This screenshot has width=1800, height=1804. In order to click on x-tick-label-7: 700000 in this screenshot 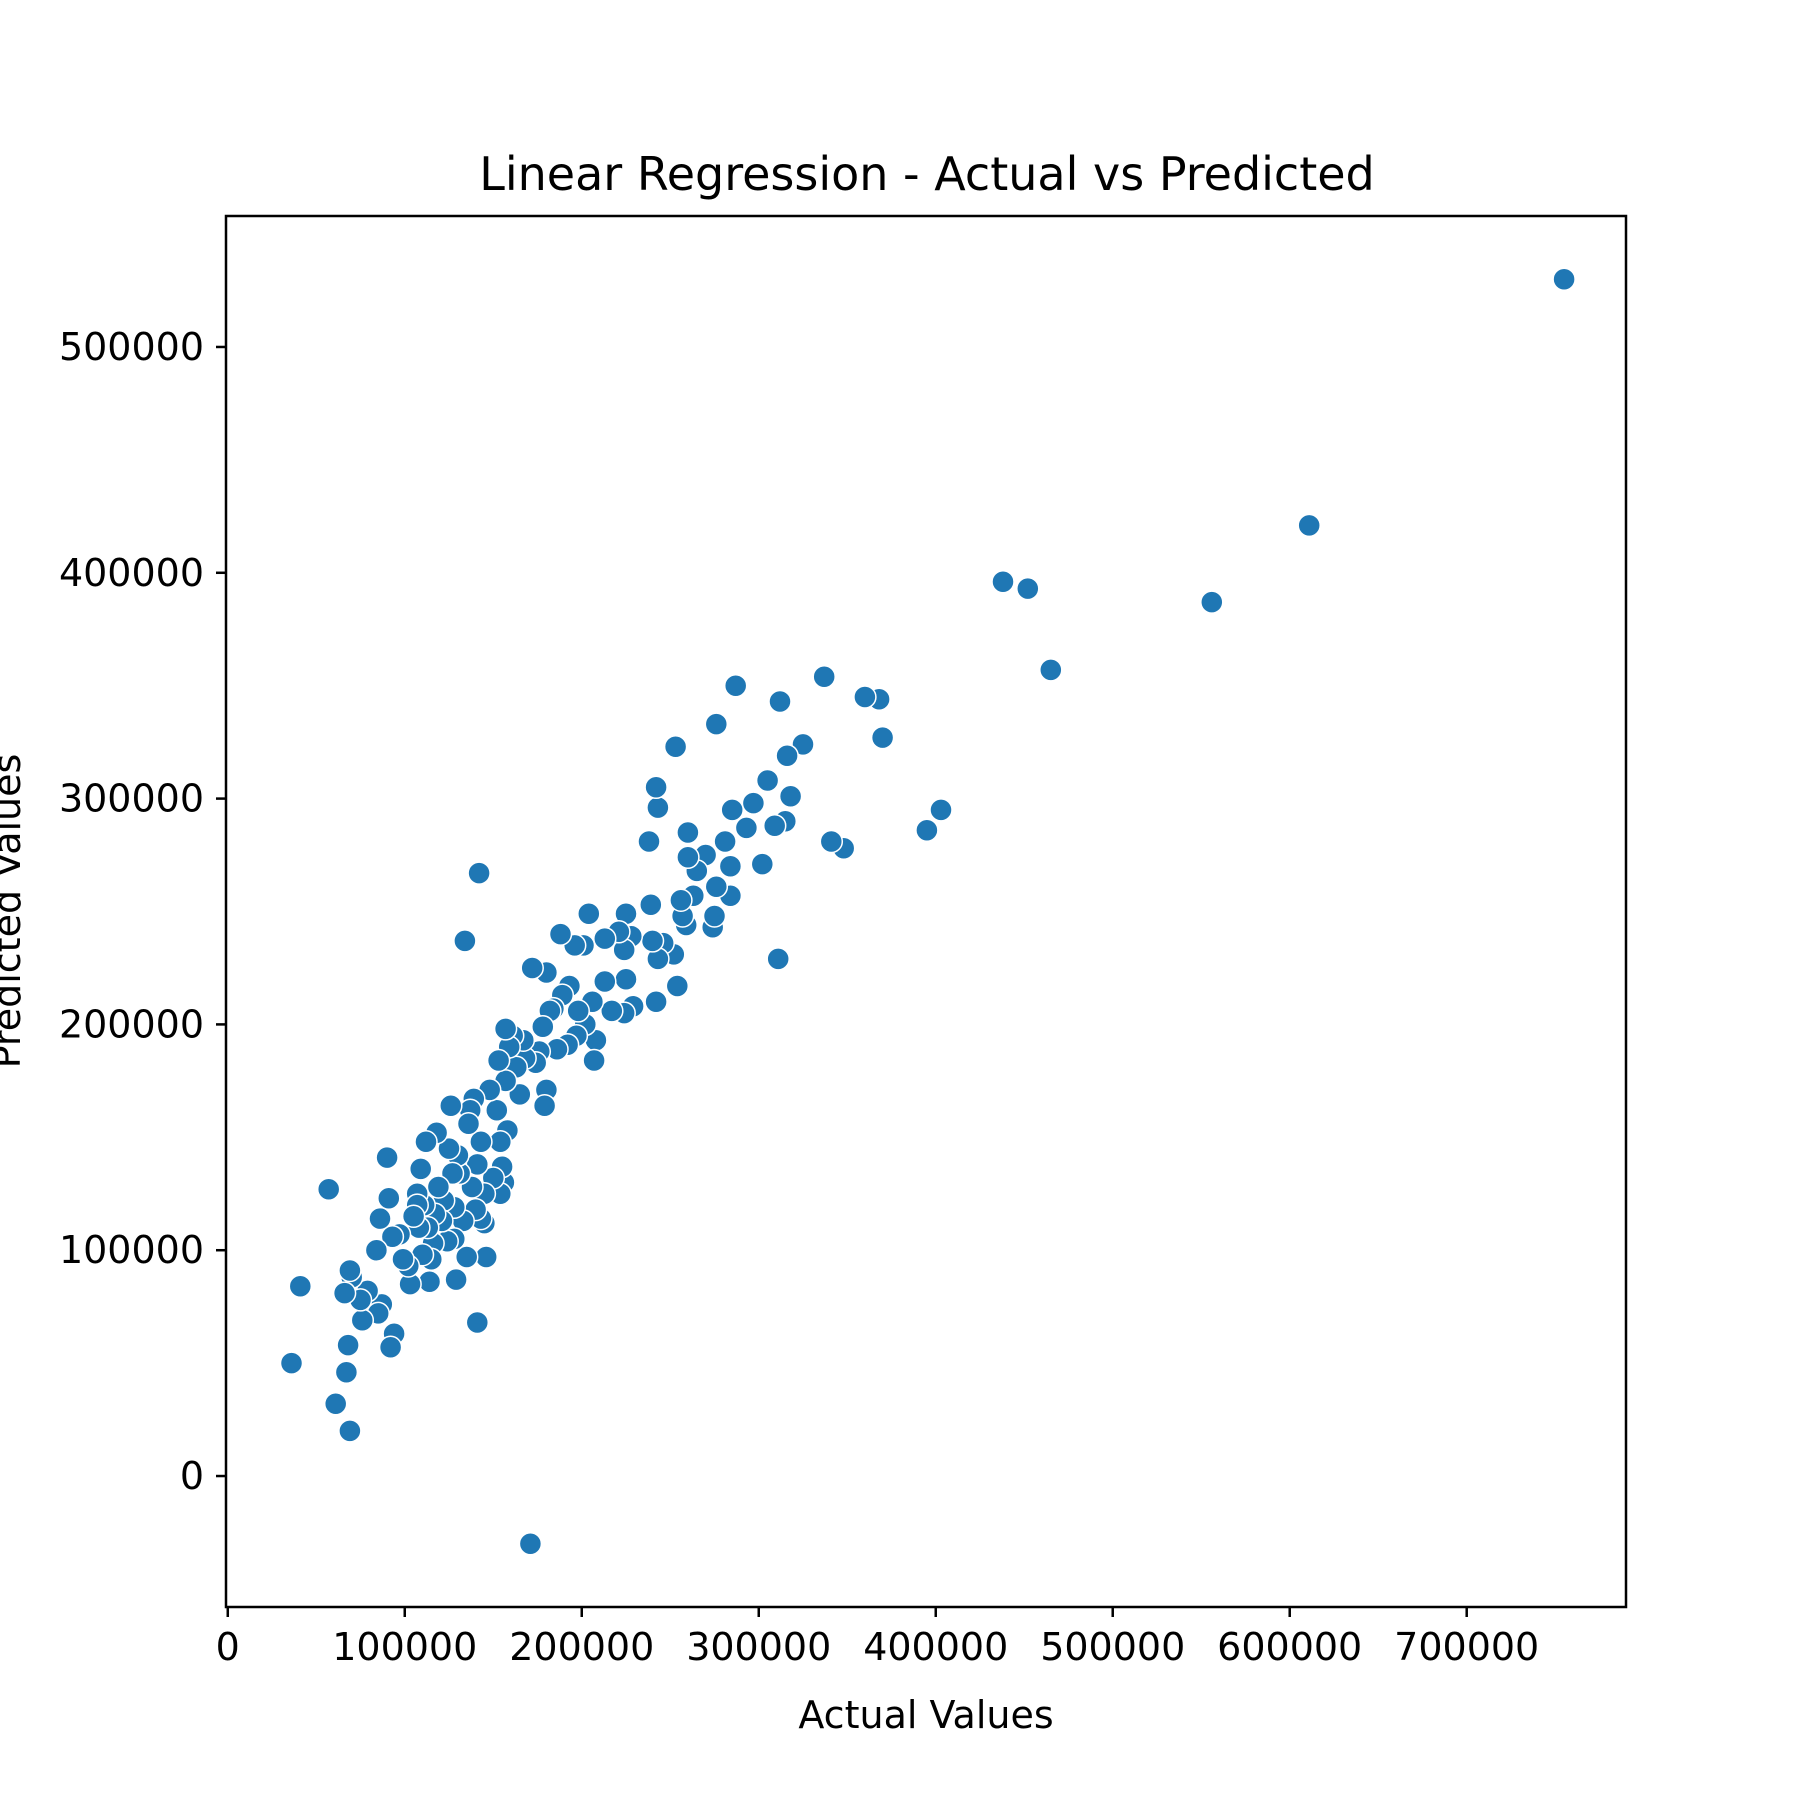, I will do `click(1466, 1647)`.